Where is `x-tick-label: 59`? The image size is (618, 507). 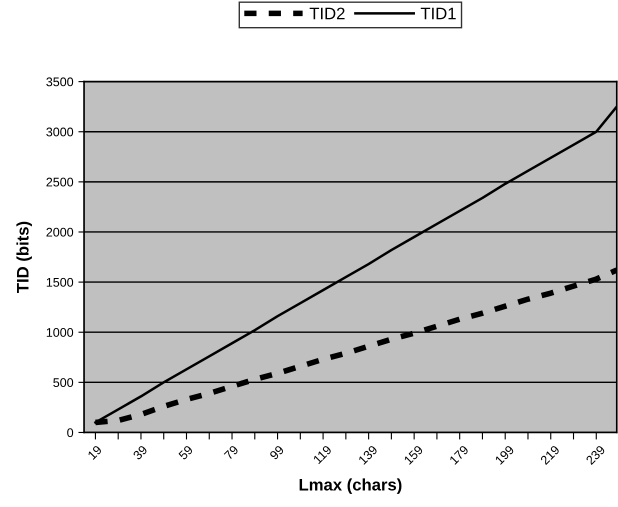 x-tick-label: 59 is located at coordinates (186, 452).